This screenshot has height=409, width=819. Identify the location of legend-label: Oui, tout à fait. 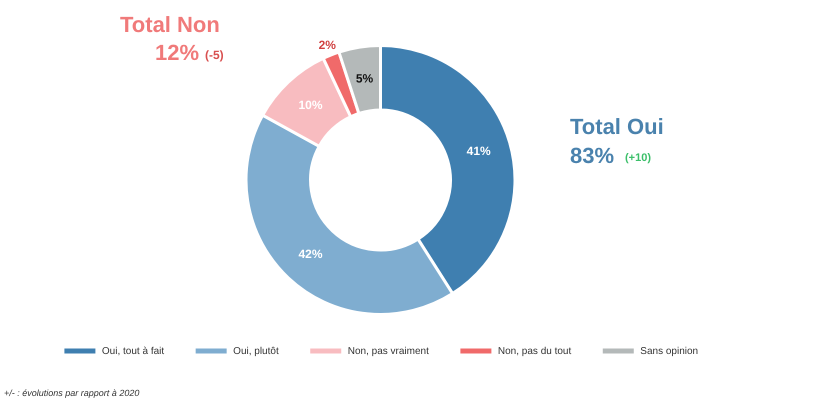
(133, 351).